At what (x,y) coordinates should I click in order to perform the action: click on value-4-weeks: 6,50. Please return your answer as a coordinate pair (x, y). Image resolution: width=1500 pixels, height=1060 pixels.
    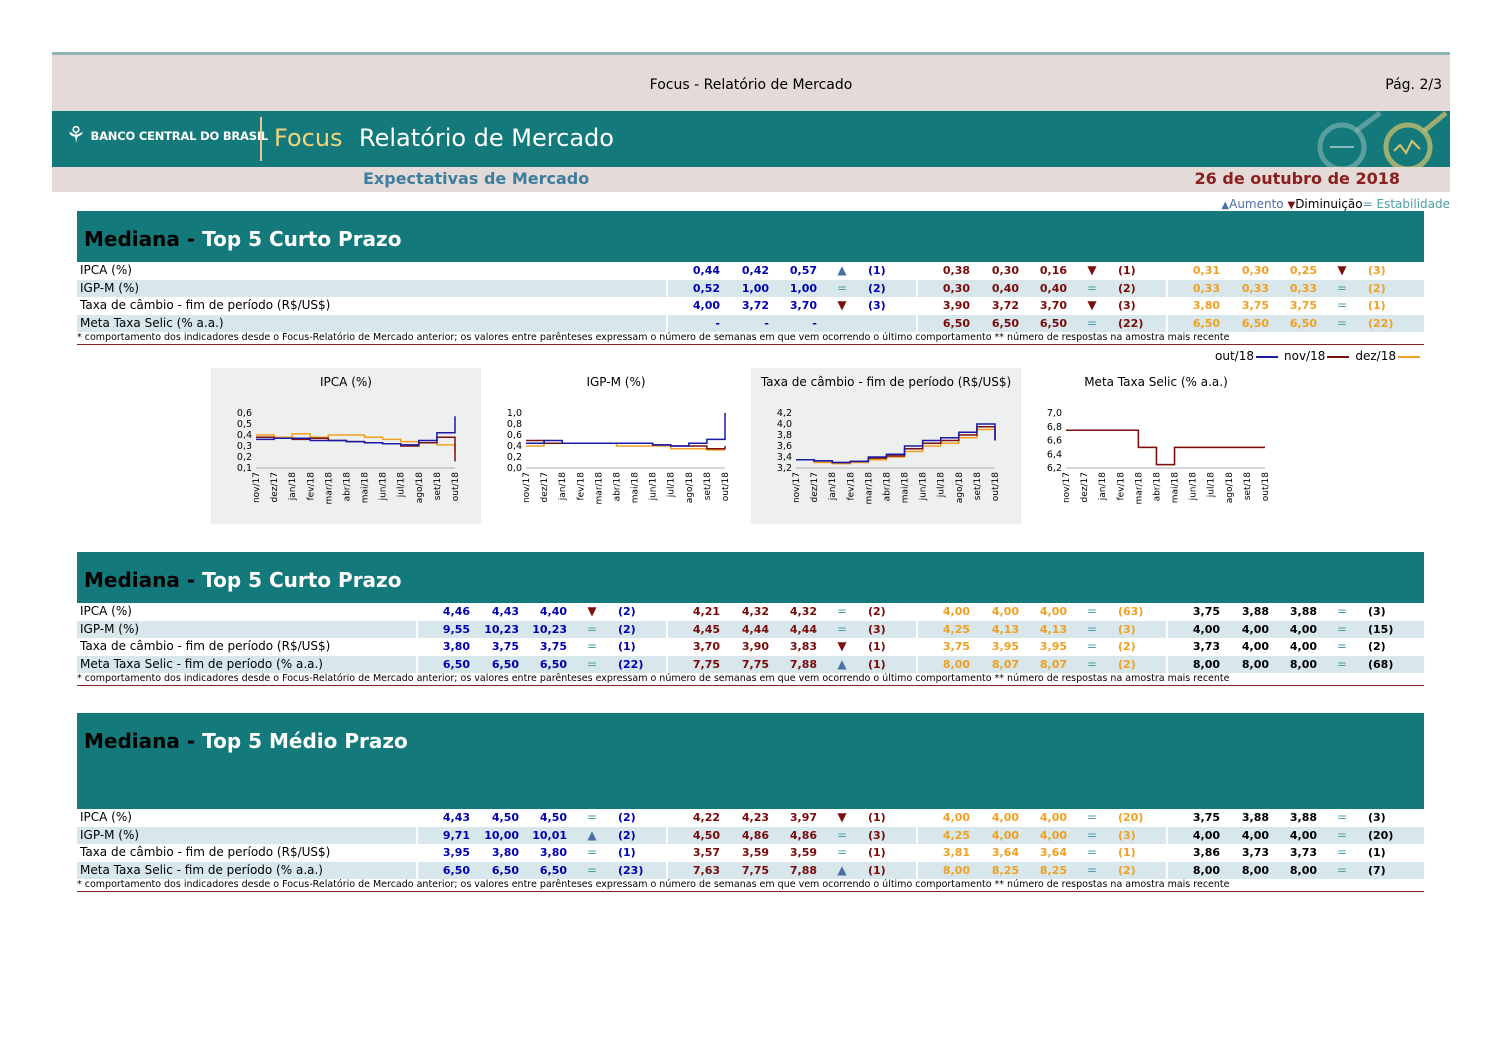
    Looking at the image, I should click on (456, 870).